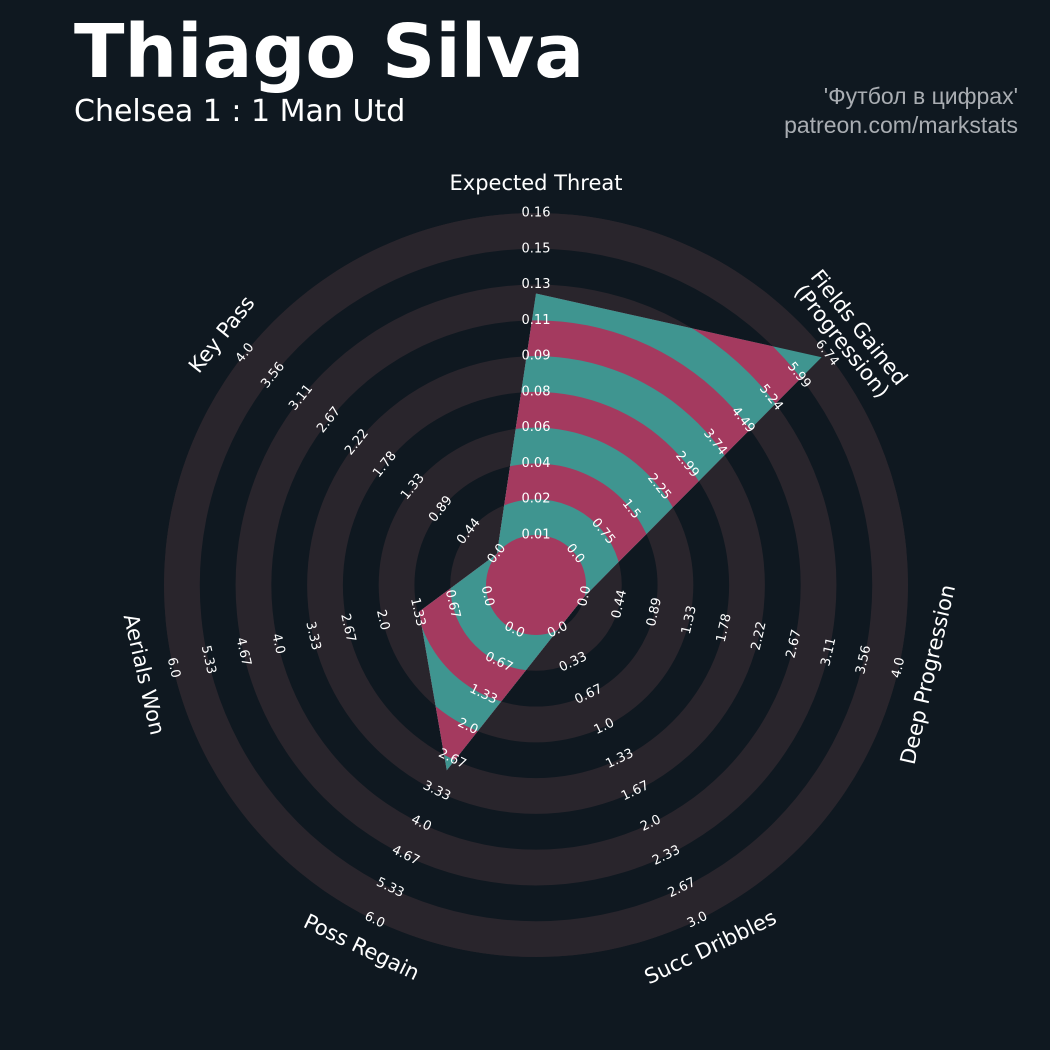 This screenshot has height=1050, width=1050. I want to click on credit-line-2: patreon.com/markstats, so click(901, 125).